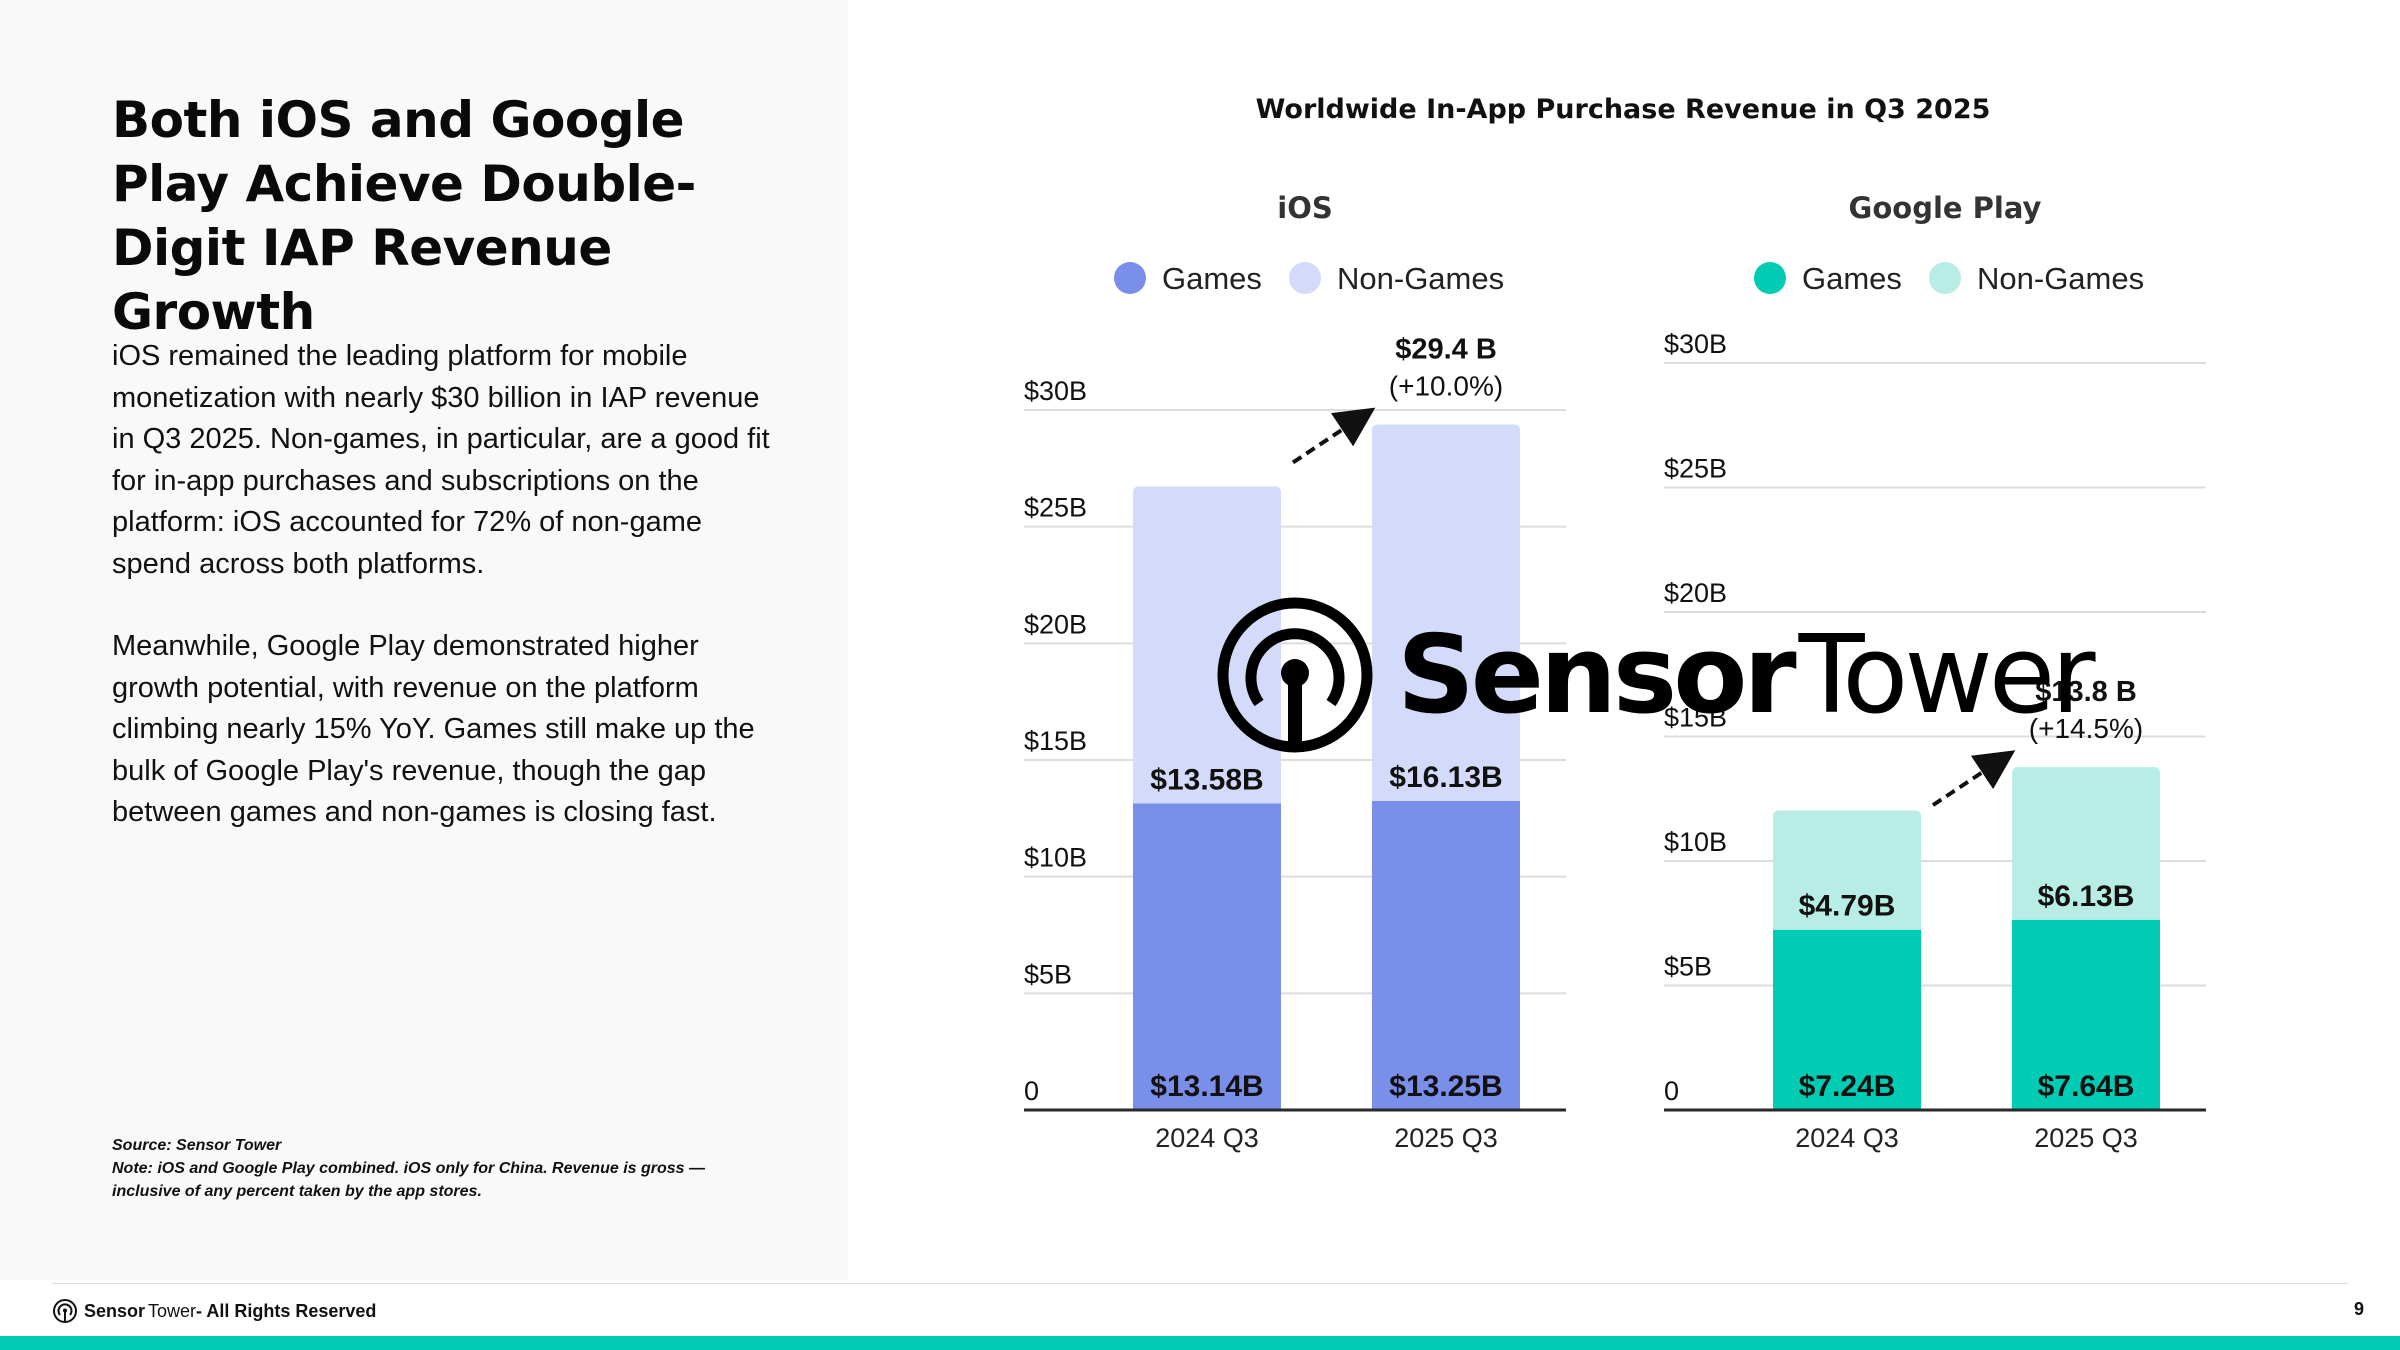 This screenshot has width=2400, height=1350. Describe the element at coordinates (1304, 208) in the screenshot. I see `panel-title: iOS` at that location.